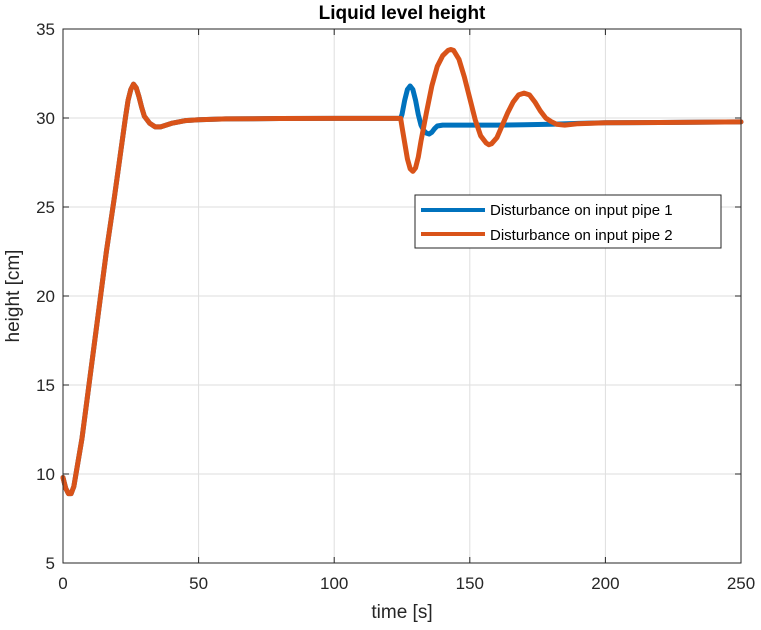 Image resolution: width=761 pixels, height=630 pixels. Describe the element at coordinates (45, 296) in the screenshot. I see `y-tick-label: 20` at that location.